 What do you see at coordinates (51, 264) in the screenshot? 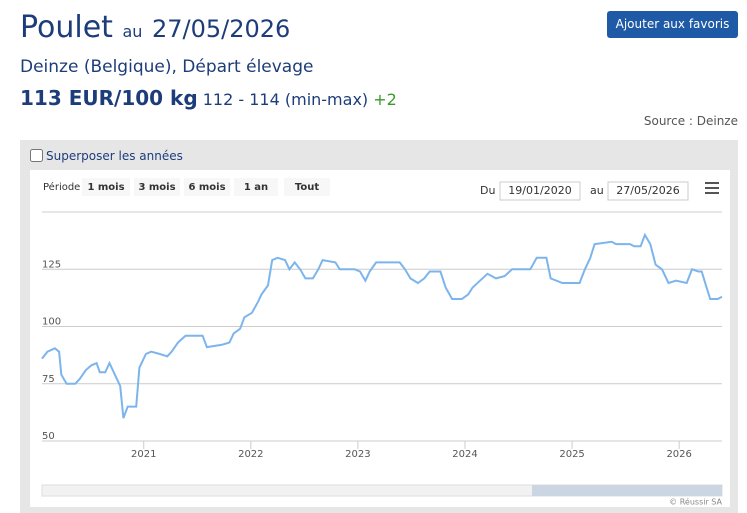
I see `y-tick-label: 125` at bounding box center [51, 264].